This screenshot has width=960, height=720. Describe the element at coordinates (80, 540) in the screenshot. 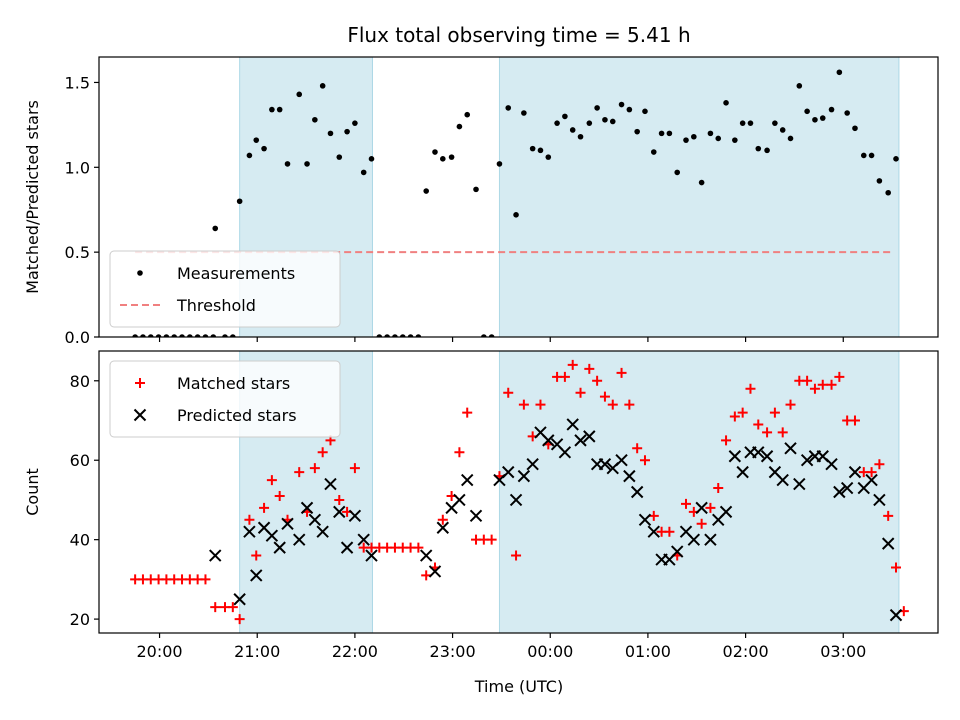

I see `y-tick-label-1-1: 40` at that location.